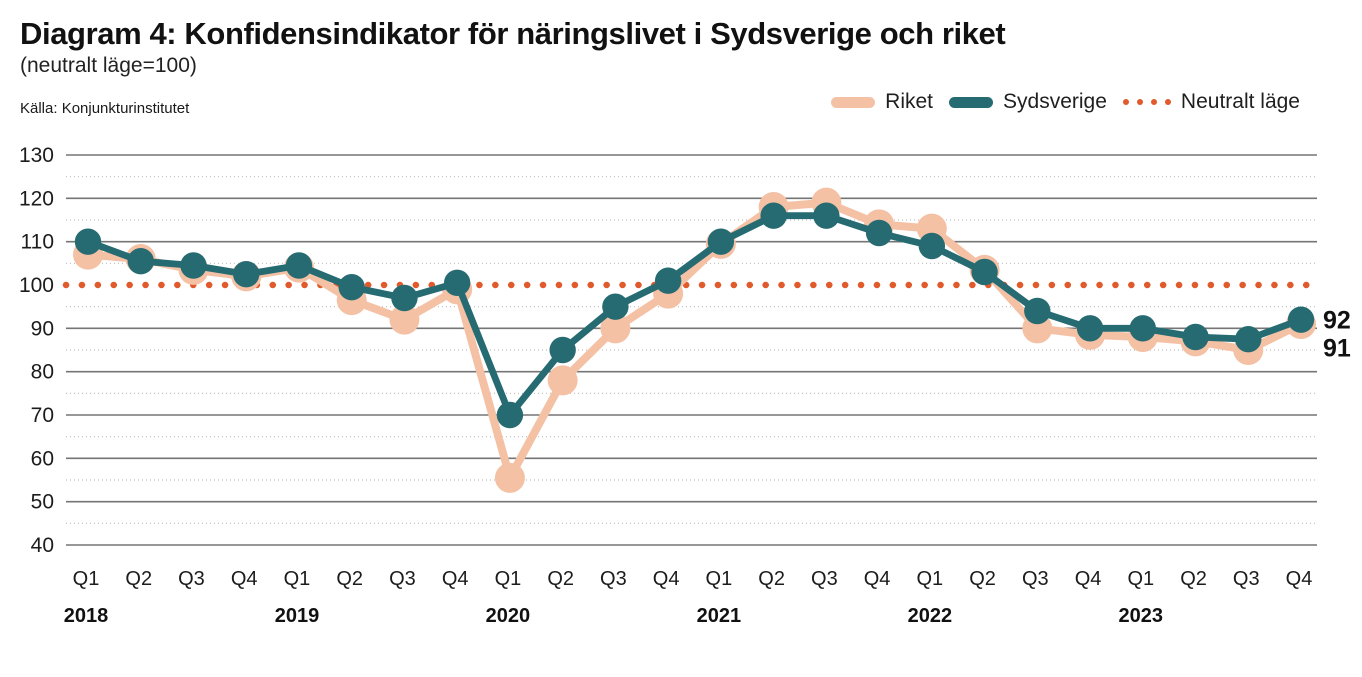  Describe the element at coordinates (971, 102) in the screenshot. I see `sydsverige-line-swatch` at that location.